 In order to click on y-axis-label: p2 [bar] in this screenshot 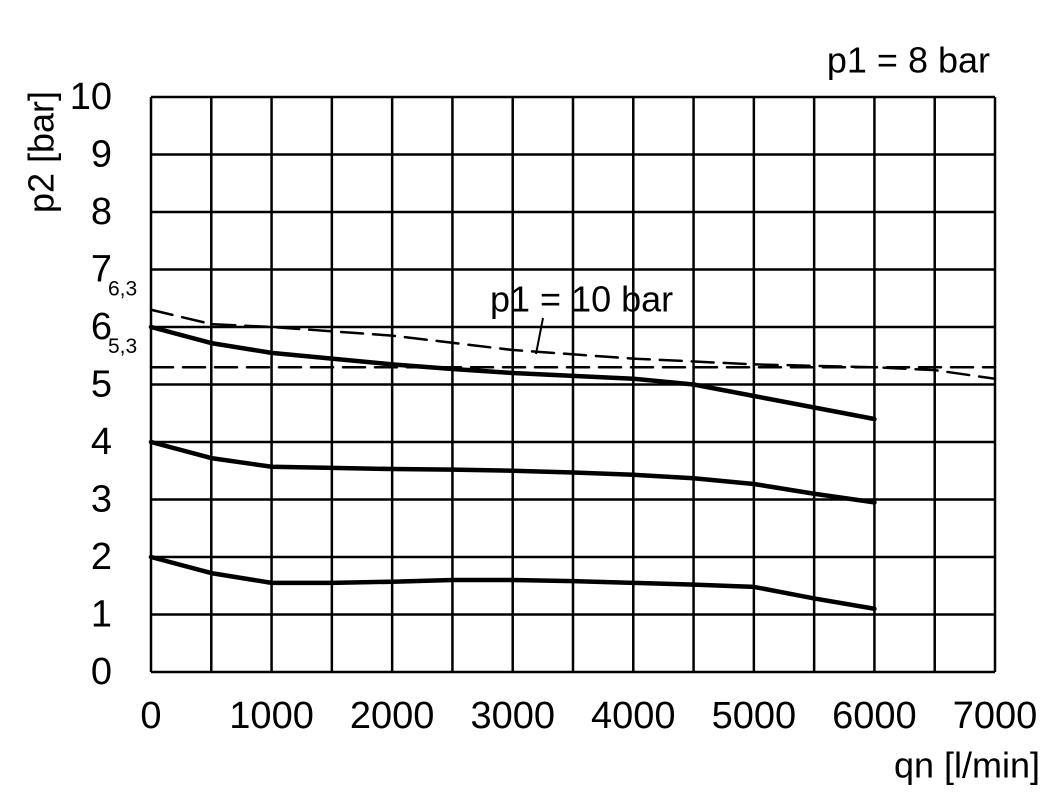, I will do `click(41, 152)`.